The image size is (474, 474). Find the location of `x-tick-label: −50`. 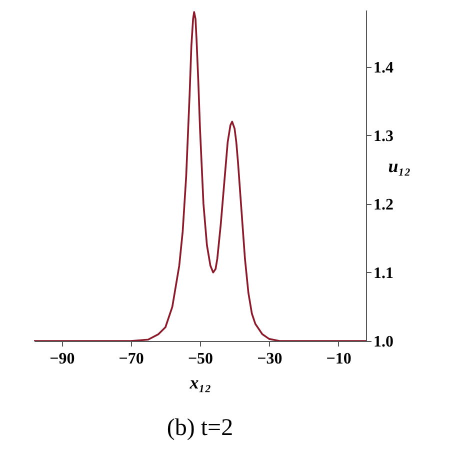

x-tick-label: −50 is located at coordinates (201, 359).